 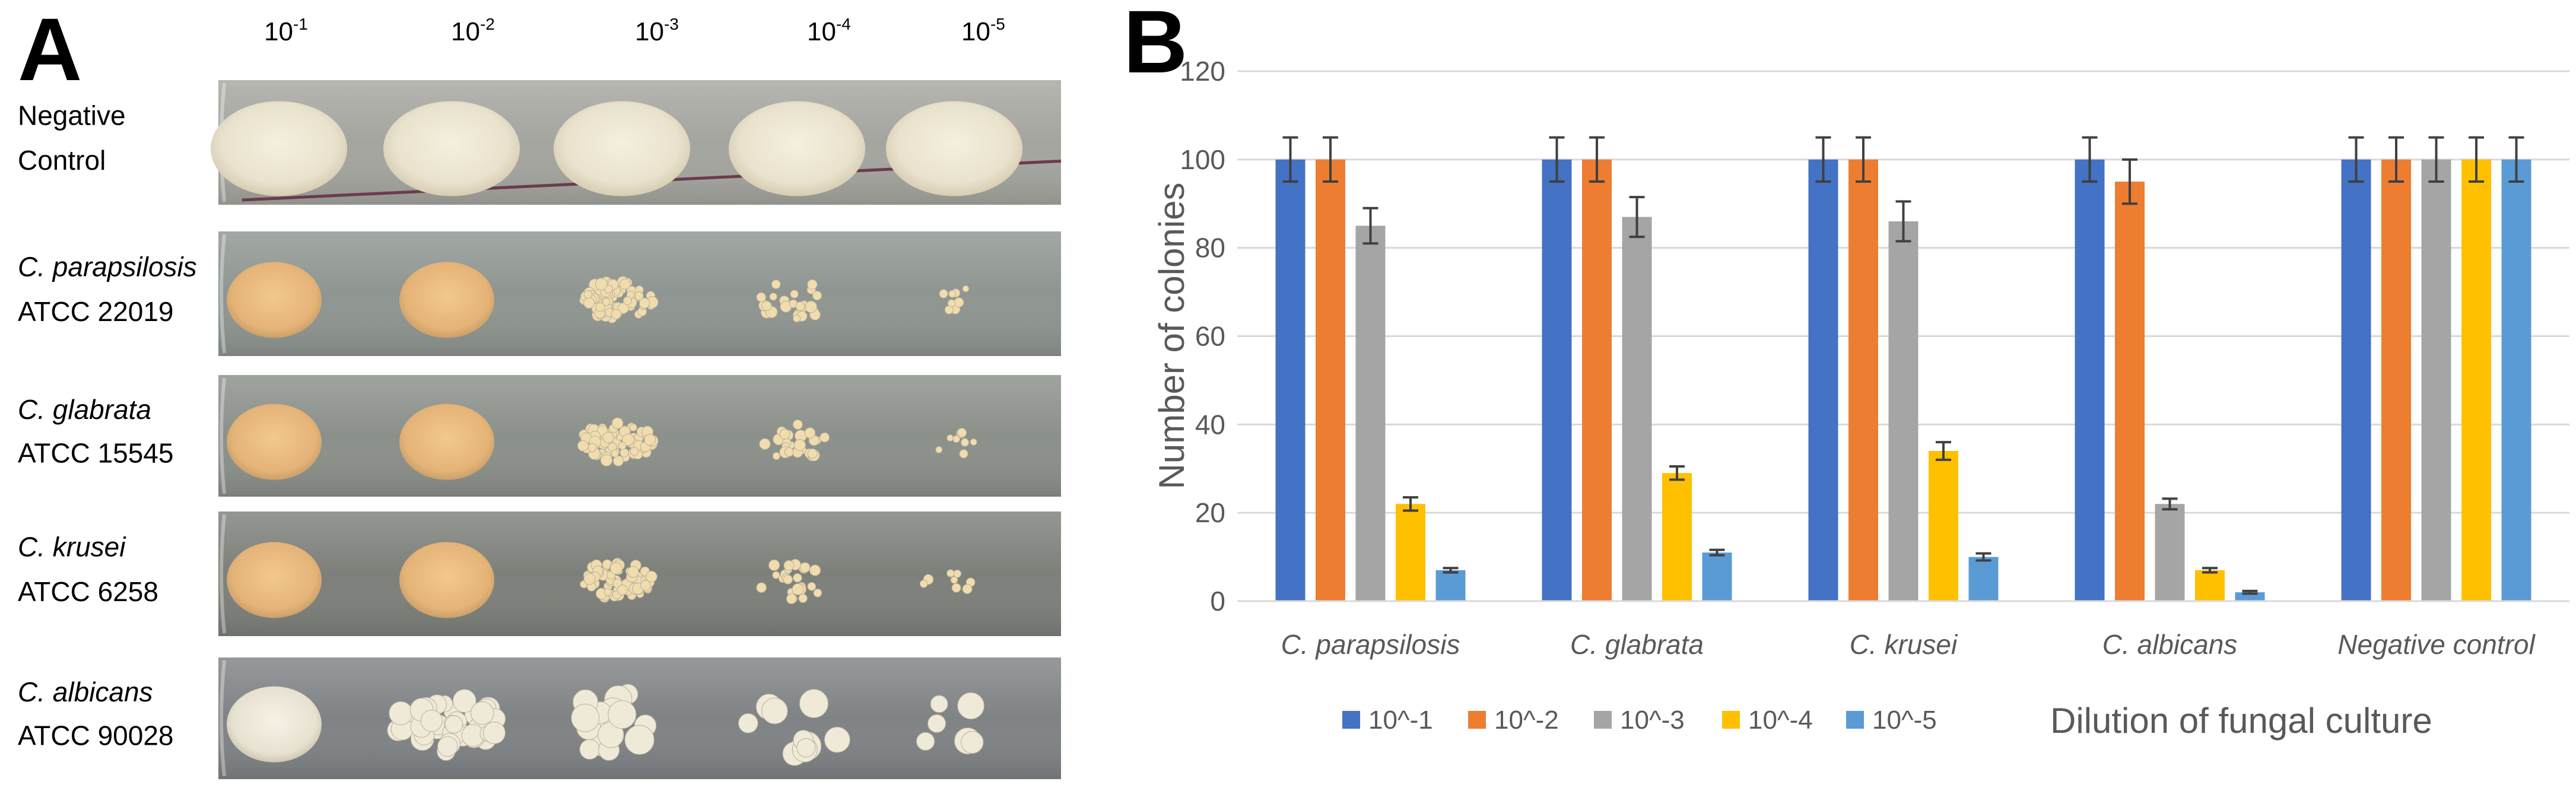 What do you see at coordinates (639, 574) in the screenshot?
I see `plate-photo` at bounding box center [639, 574].